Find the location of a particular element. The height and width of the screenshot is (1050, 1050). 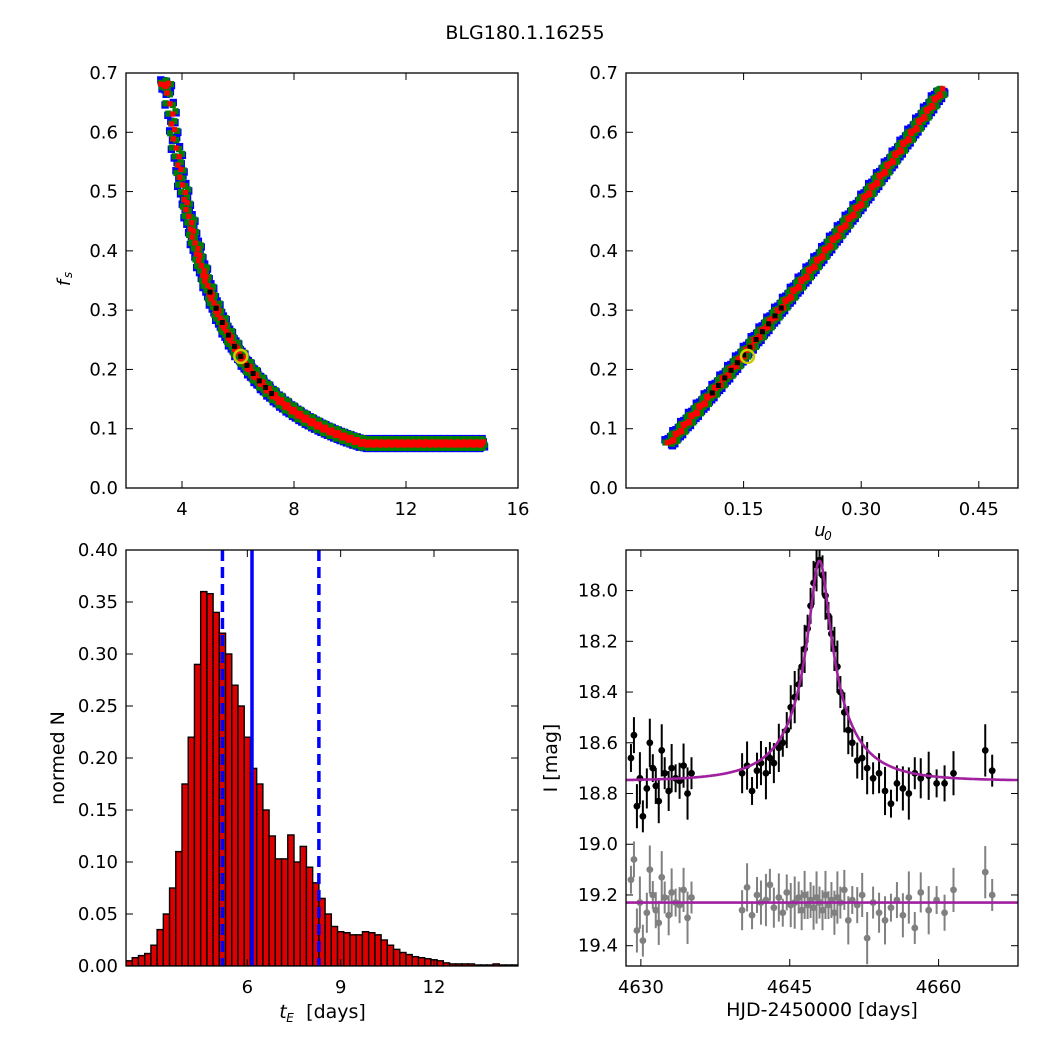

y-tick-label: 0.25 is located at coordinates (98, 706).